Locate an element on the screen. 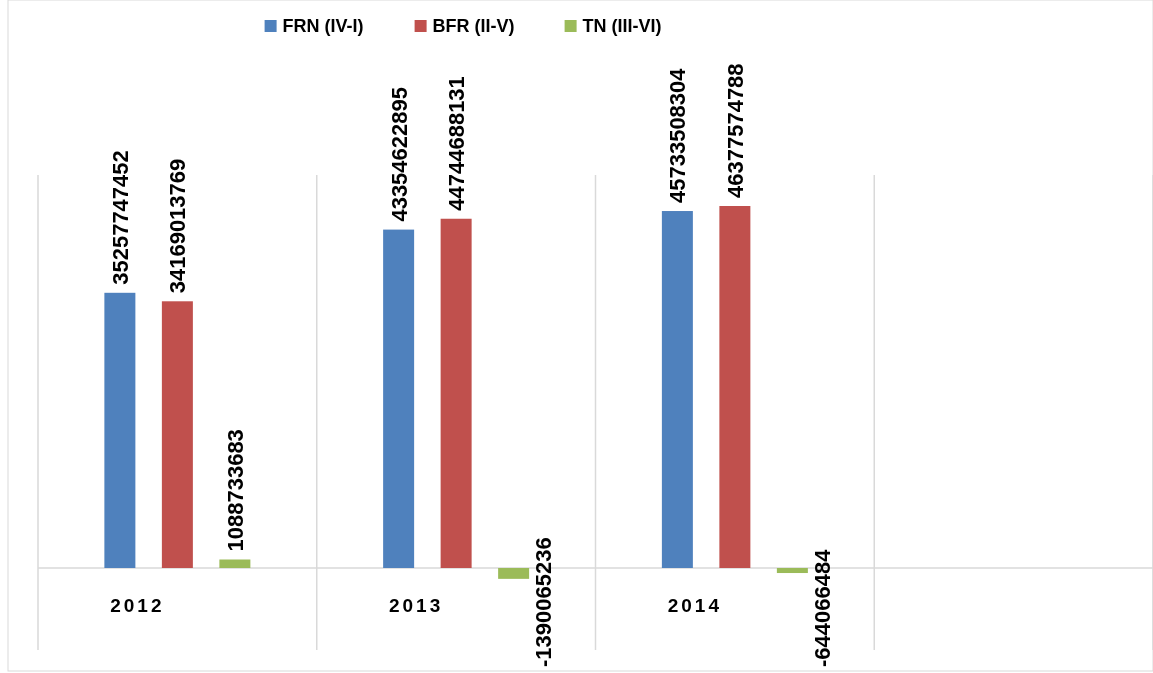 The image size is (1153, 673). data-label: 45733508304 is located at coordinates (678, 135).